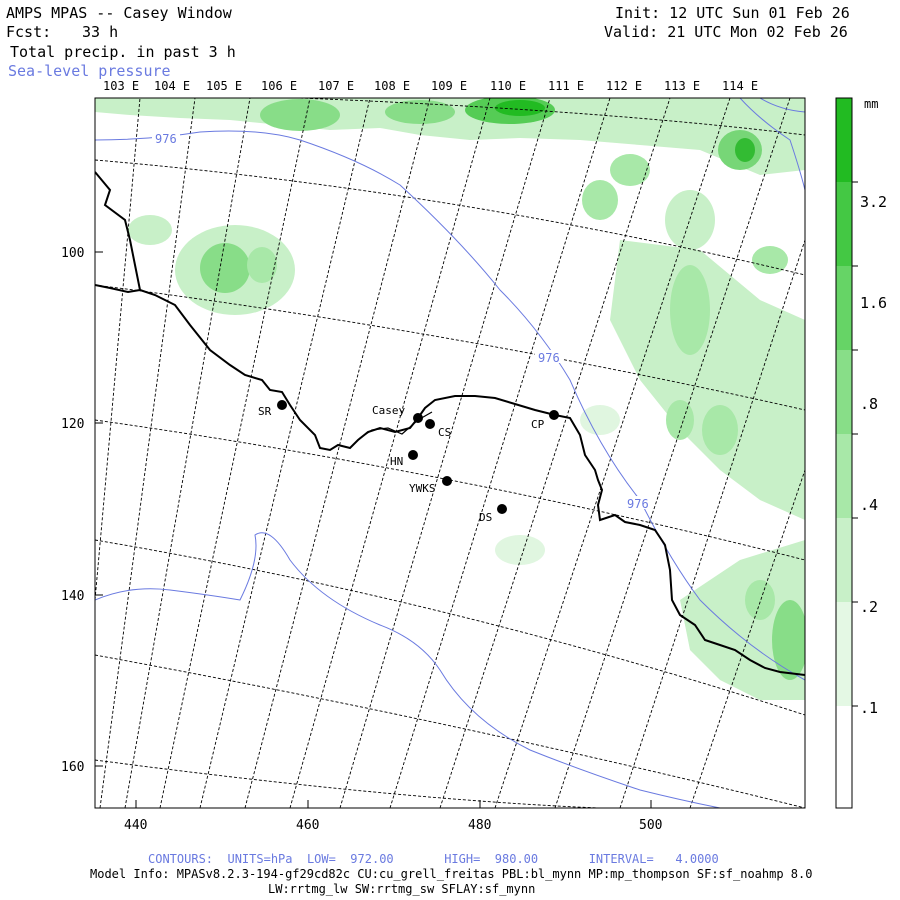  I want to click on legend-level: 3.2, so click(873, 202).